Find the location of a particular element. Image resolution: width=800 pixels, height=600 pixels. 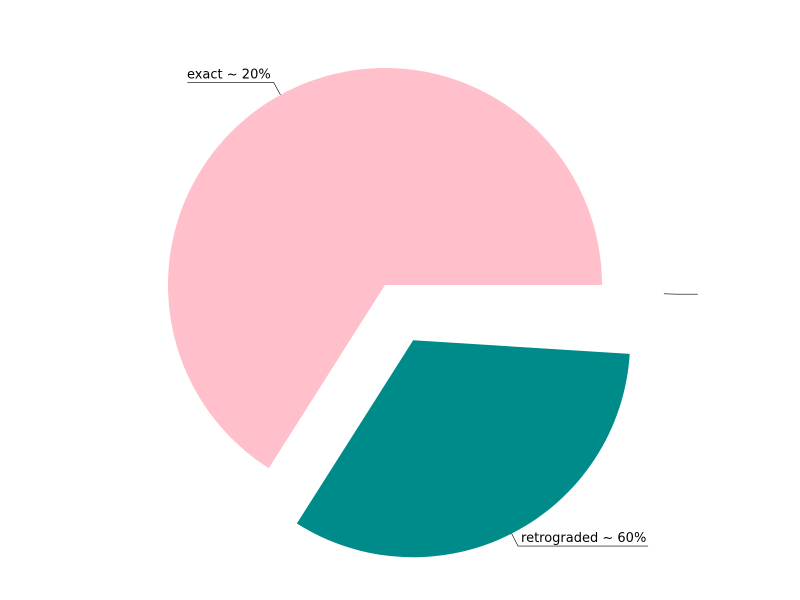

pie-label-1: retrograded ~ 60% is located at coordinates (583, 538).